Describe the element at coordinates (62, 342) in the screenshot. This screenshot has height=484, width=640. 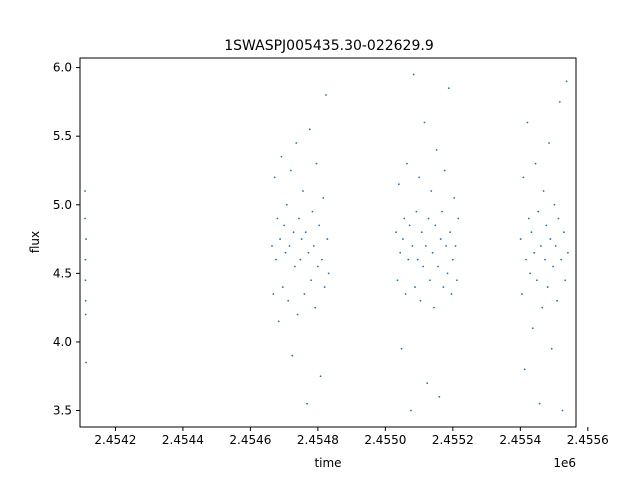
I see `y-tick-label: 4.0` at that location.